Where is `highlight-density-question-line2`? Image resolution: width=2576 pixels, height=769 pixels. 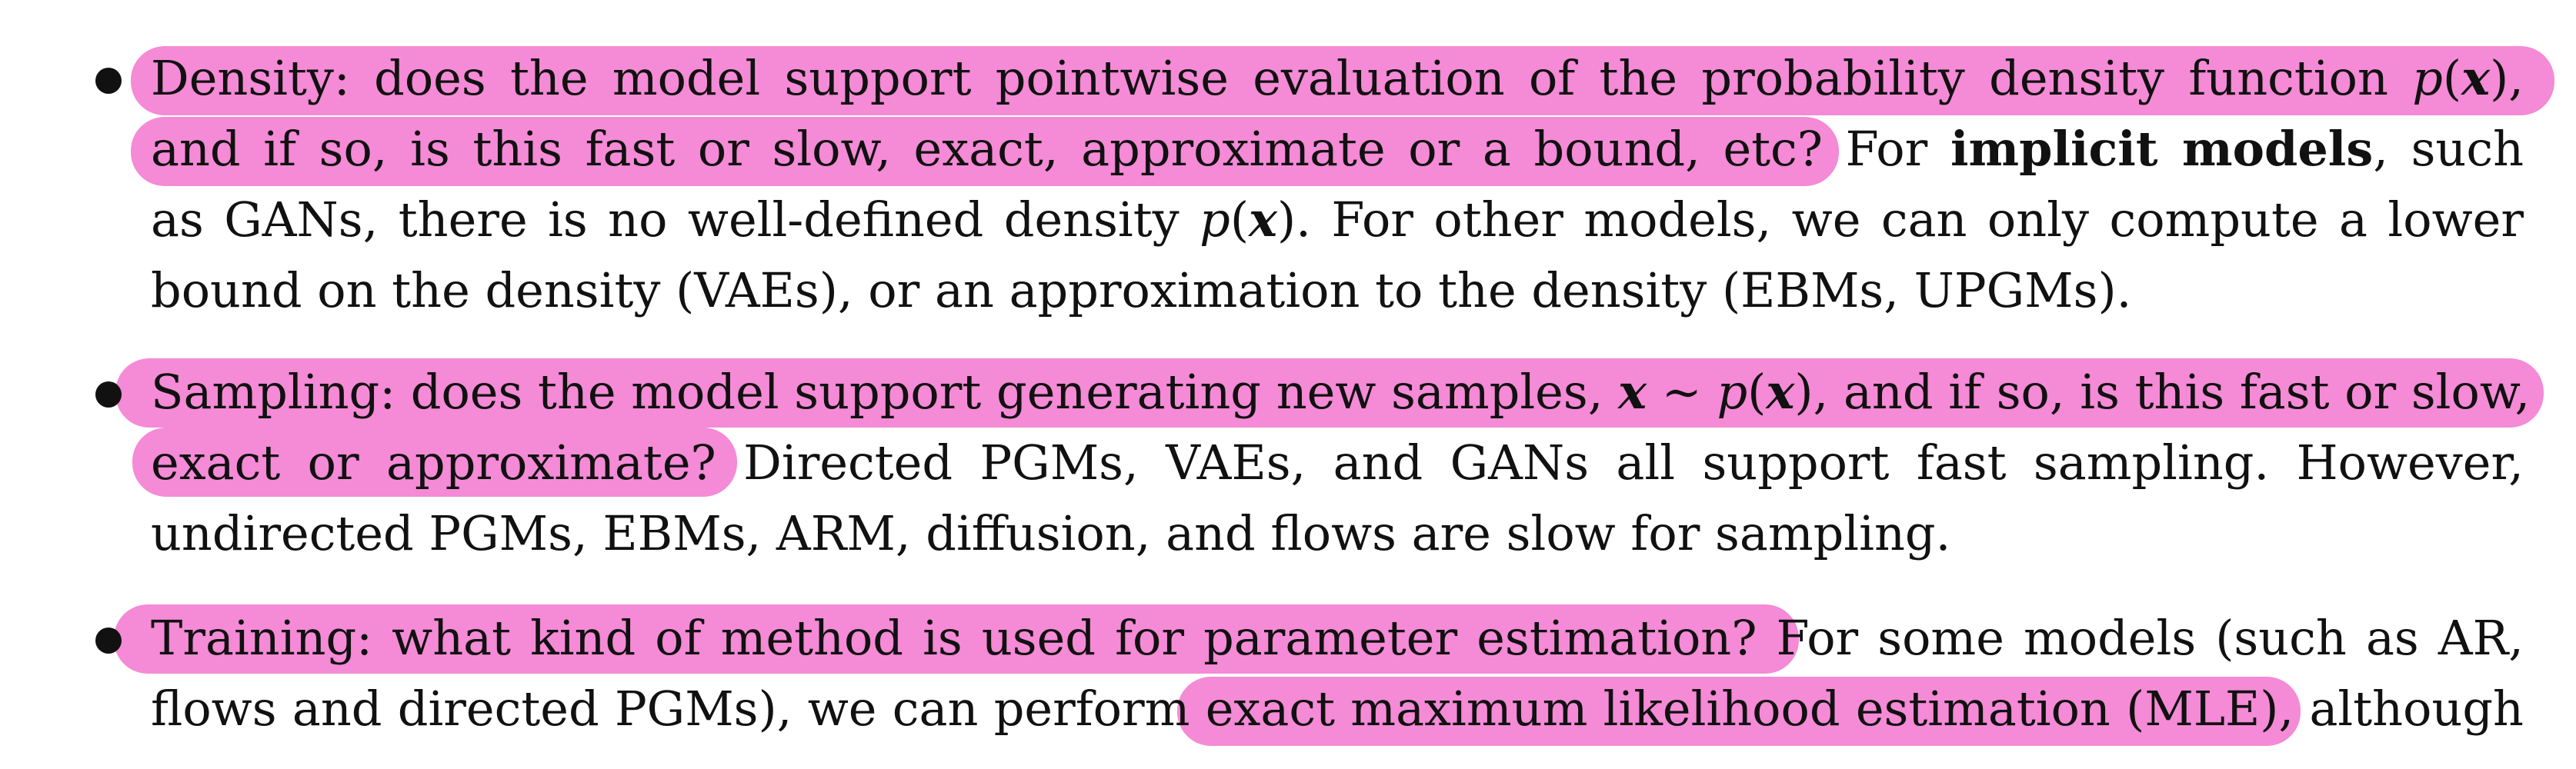
highlight-density-question-line2 is located at coordinates (985, 151).